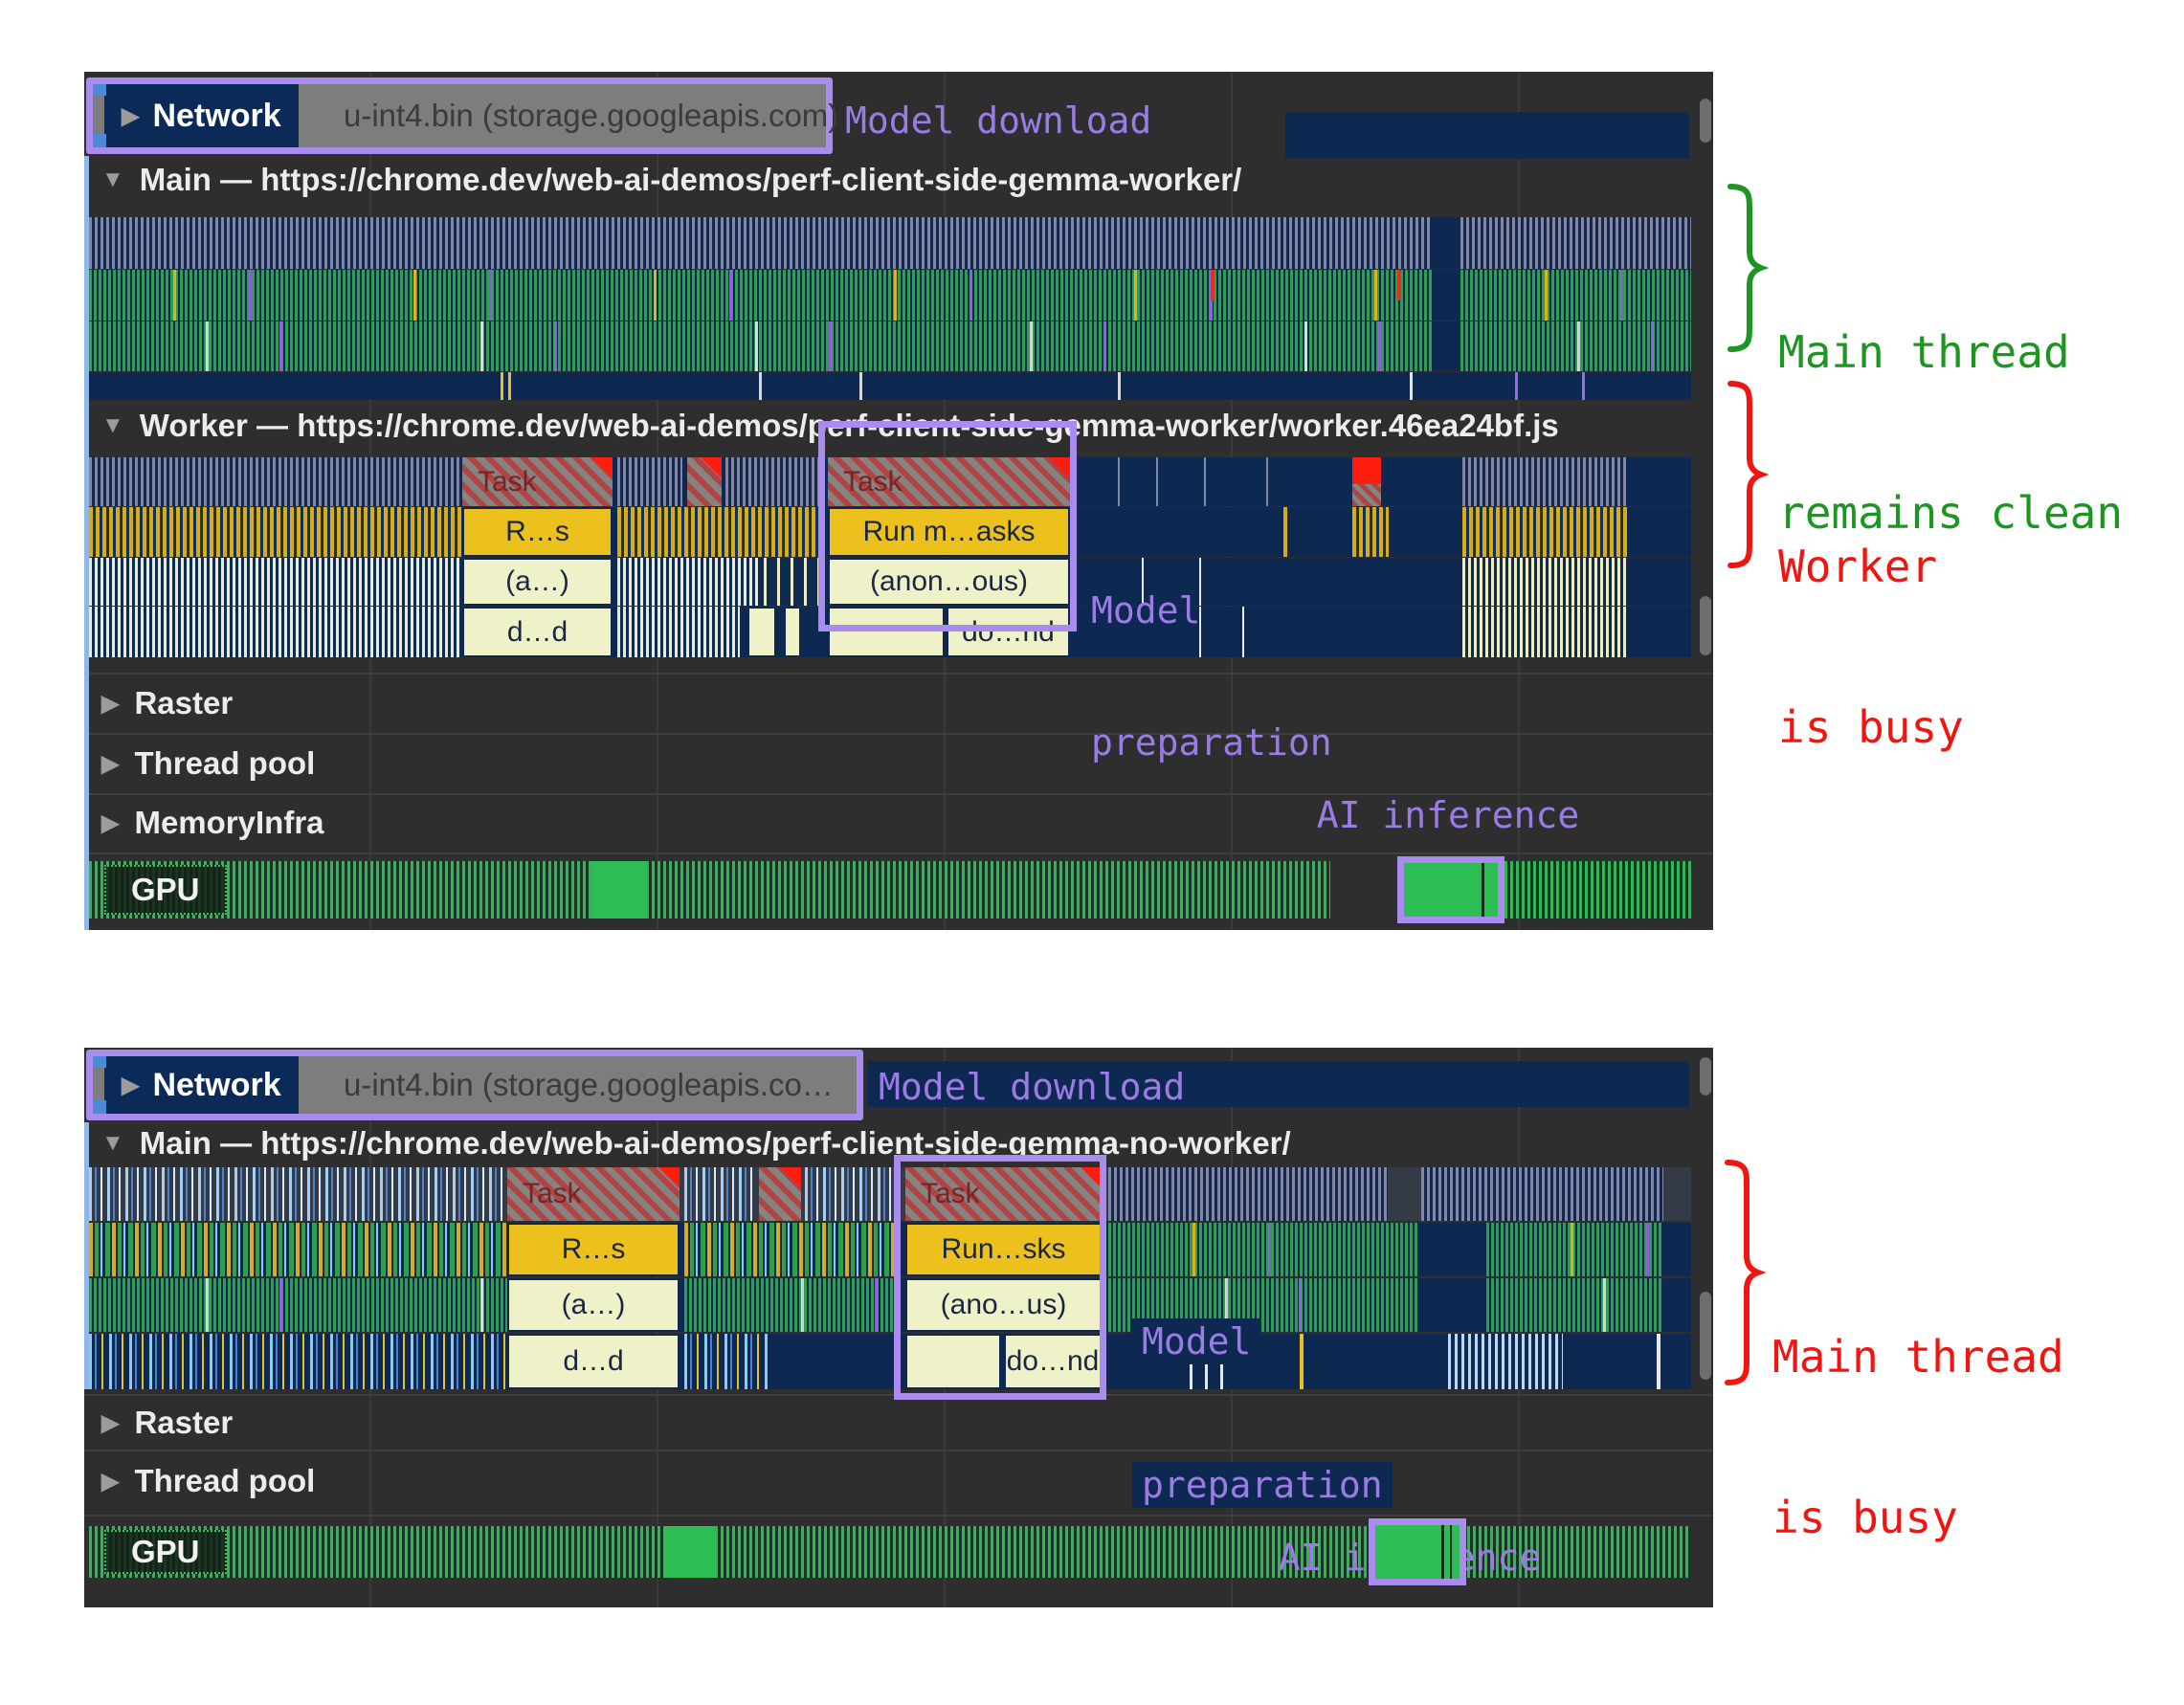 The image size is (2184, 1705). I want to click on main-thread-clean-annotation: Main thread remains clean, so click(1951, 433).